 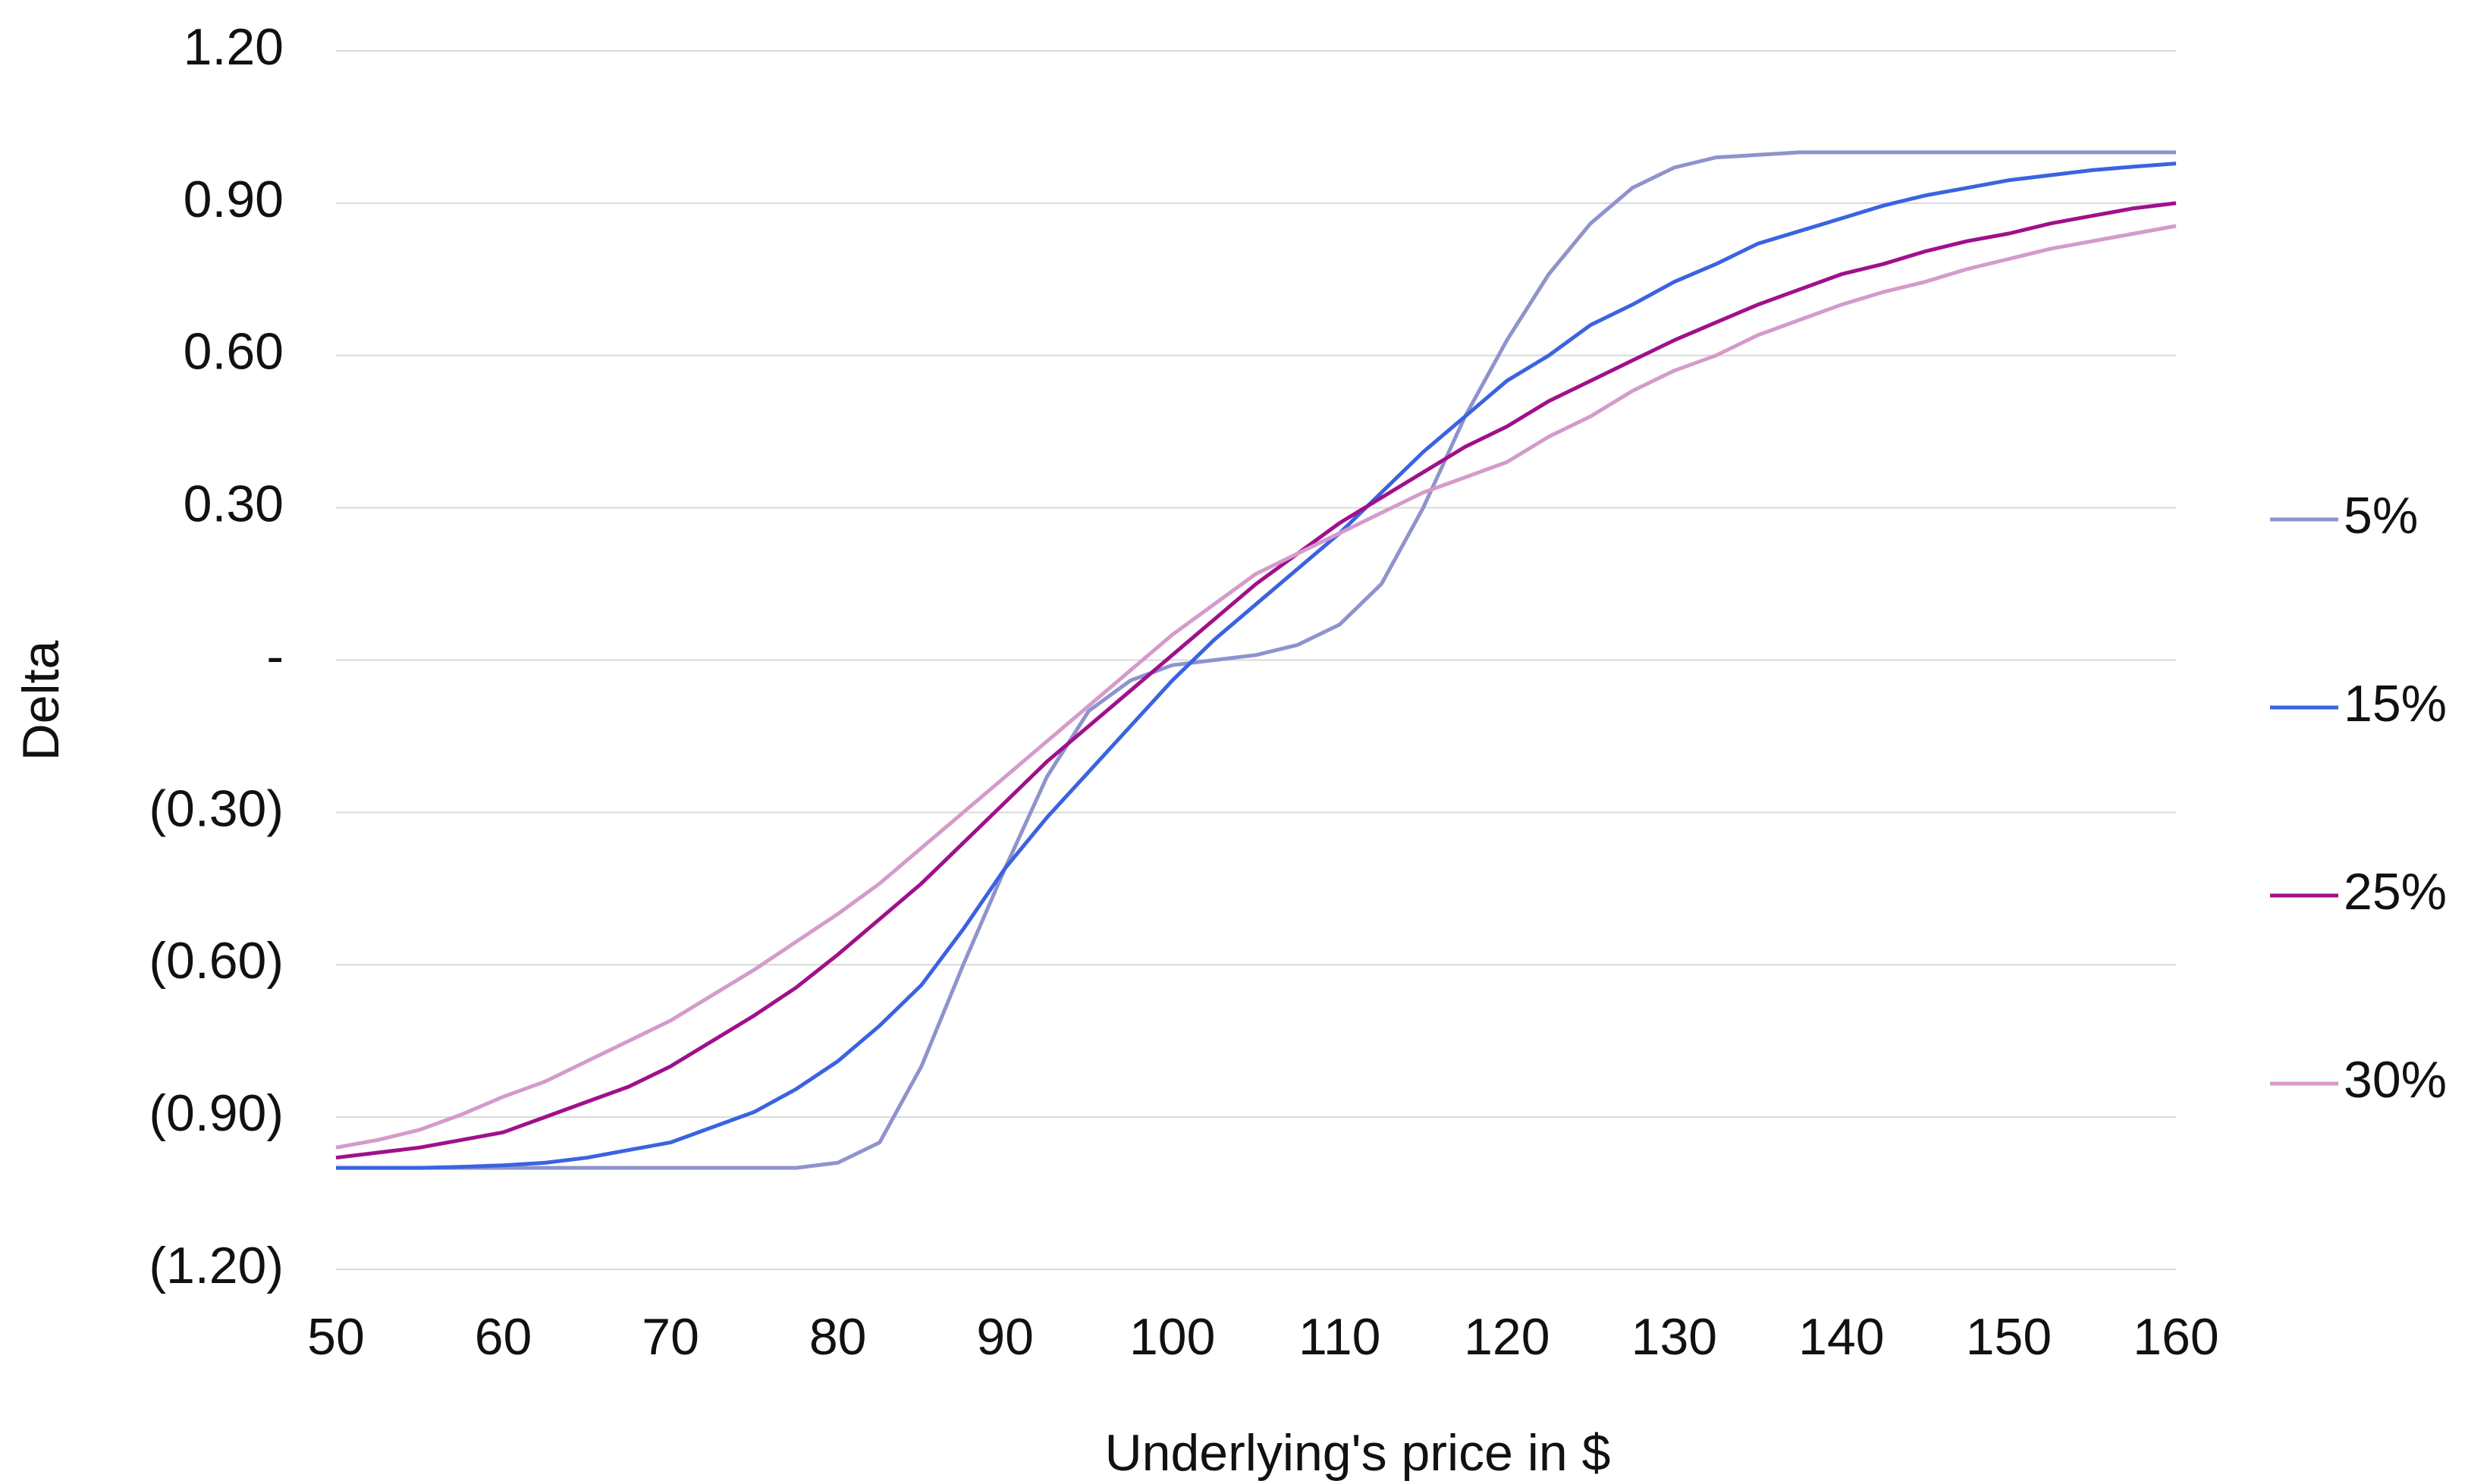 I want to click on x-tick-label: 70, so click(x=670, y=1337).